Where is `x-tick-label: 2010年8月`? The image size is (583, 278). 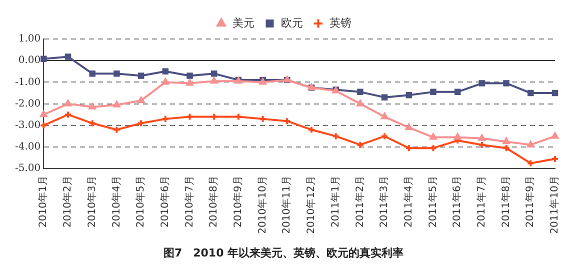
x-tick-label: 2010年8月 is located at coordinates (214, 202).